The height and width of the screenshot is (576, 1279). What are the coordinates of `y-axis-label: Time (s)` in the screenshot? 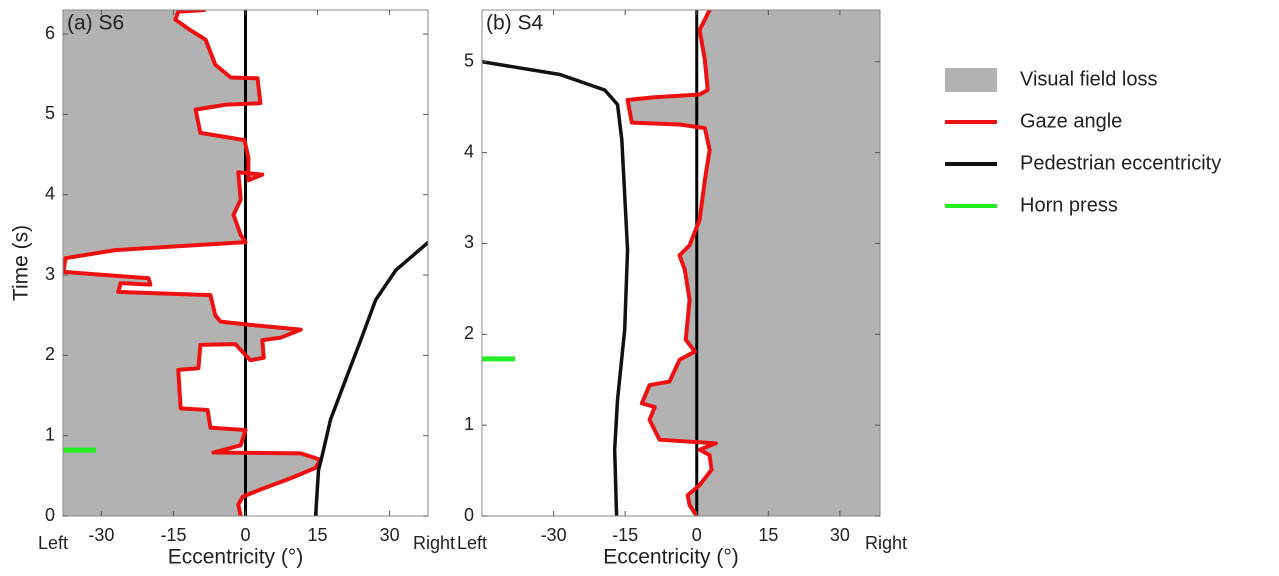 It's located at (21, 263).